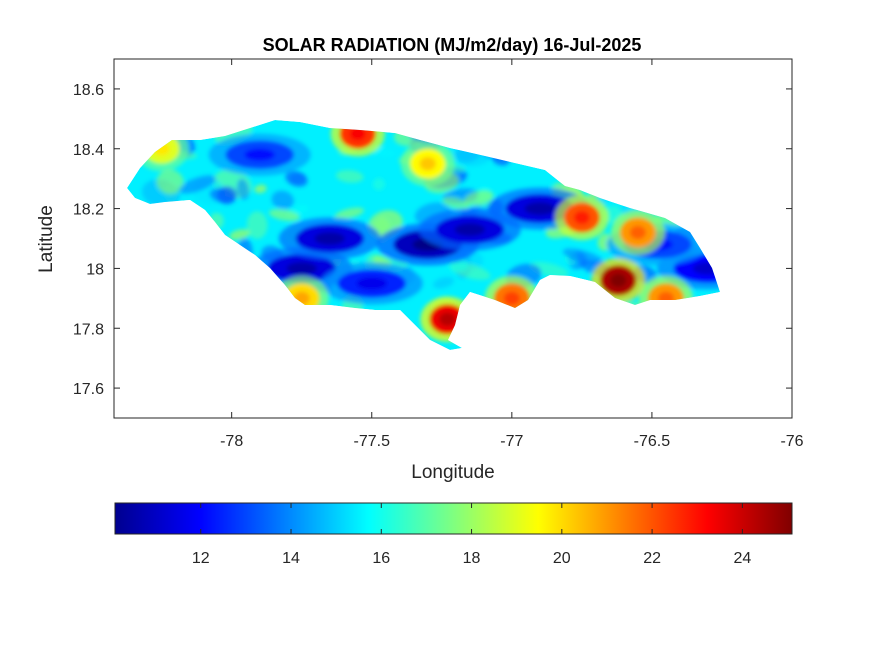 This screenshot has height=656, width=875. Describe the element at coordinates (452, 45) in the screenshot. I see `chart-title: SOLAR RADIATION (MJ/m2/day) 16-Jul-2025` at that location.